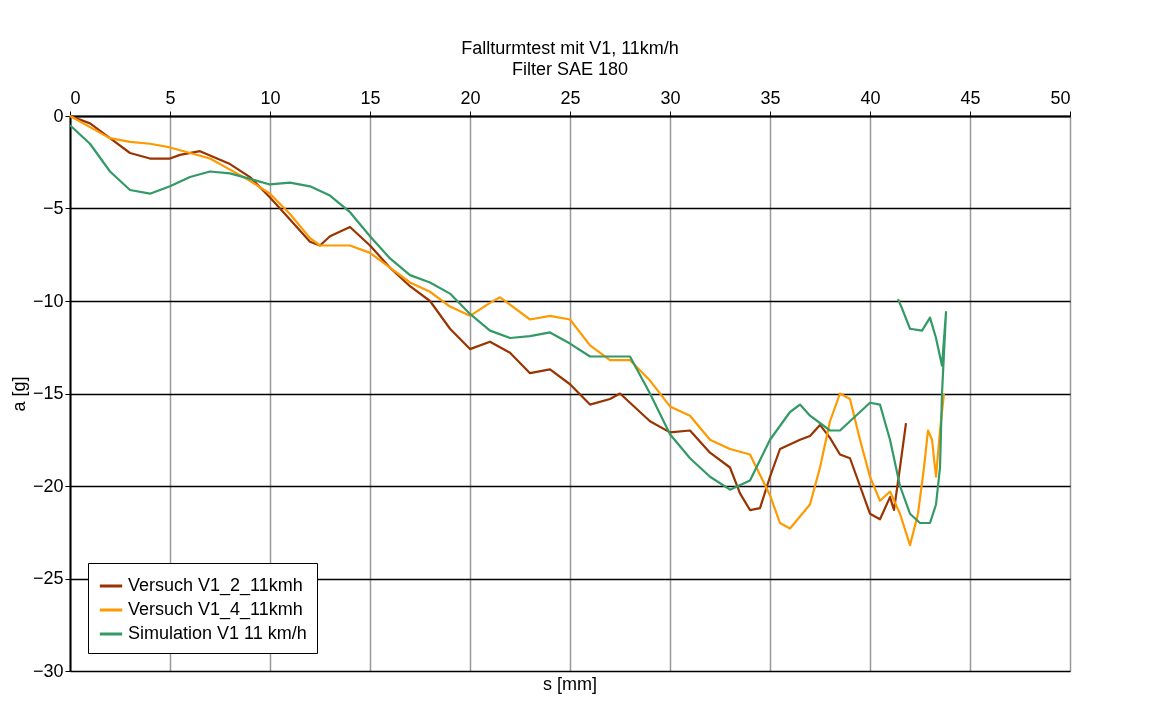  What do you see at coordinates (370, 97) in the screenshot?
I see `x-tick-label: 15` at bounding box center [370, 97].